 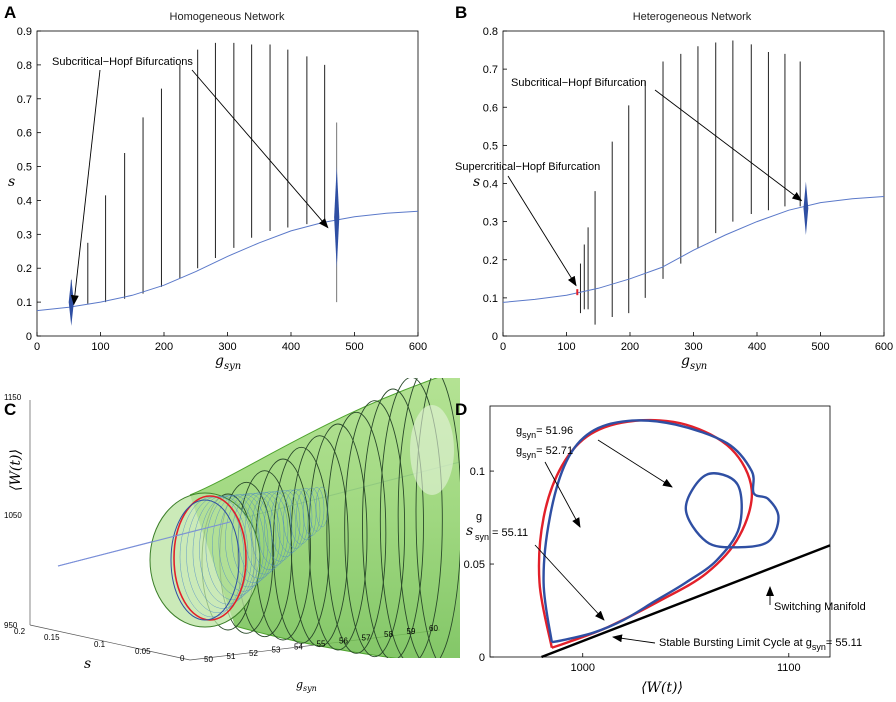 What do you see at coordinates (24, 66) in the screenshot?
I see `a-ytick-label-0.8: 0.8` at bounding box center [24, 66].